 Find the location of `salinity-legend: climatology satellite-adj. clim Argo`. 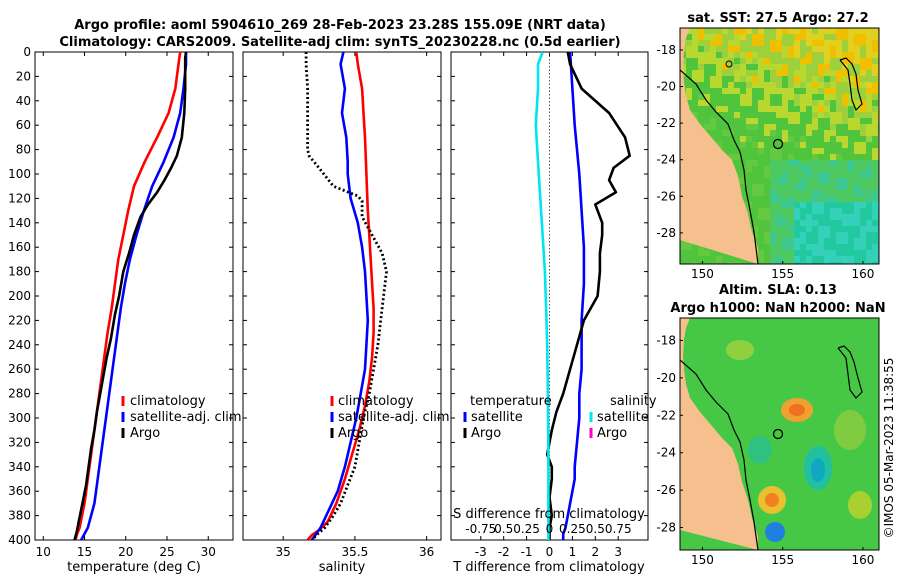

salinity-legend: climatology satellite-adj. clim Argo is located at coordinates (390, 417).